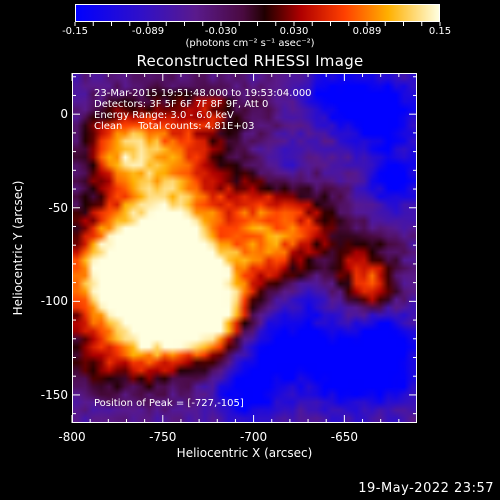 The width and height of the screenshot is (500, 500). I want to click on y-tick-label: -50, so click(58, 207).